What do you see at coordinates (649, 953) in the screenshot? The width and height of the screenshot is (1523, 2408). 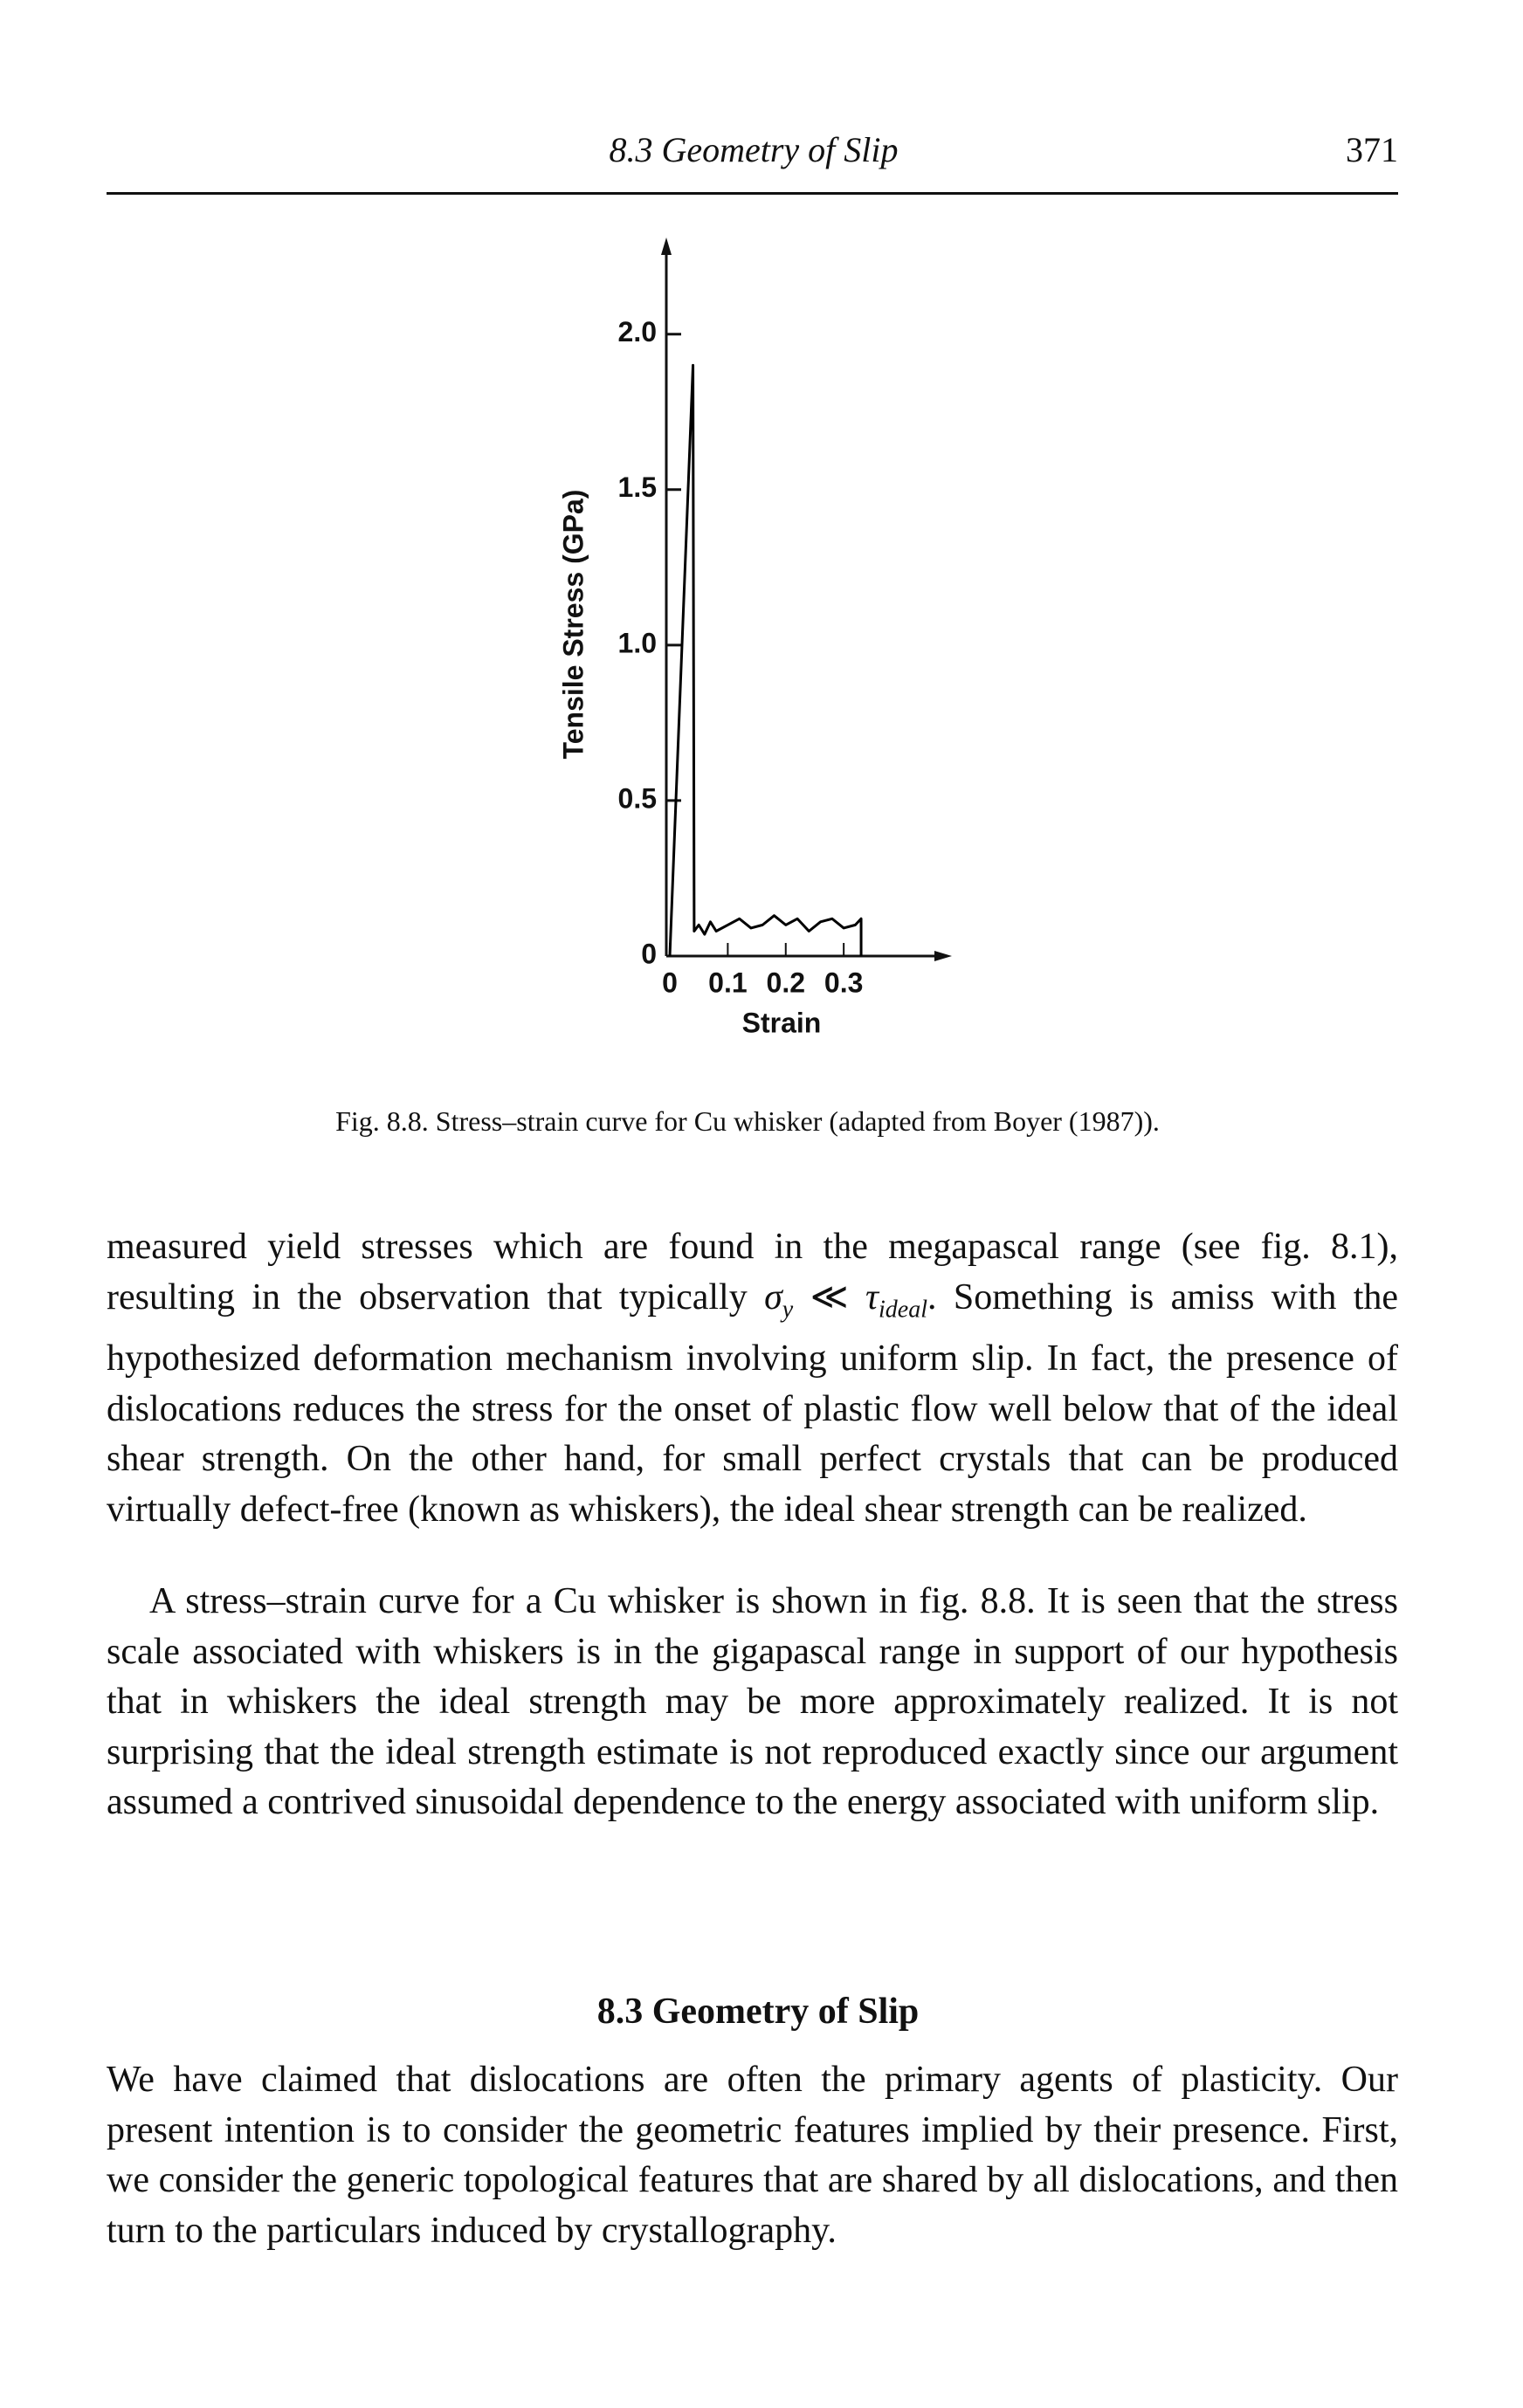 I see `y-tick-label: 0` at bounding box center [649, 953].